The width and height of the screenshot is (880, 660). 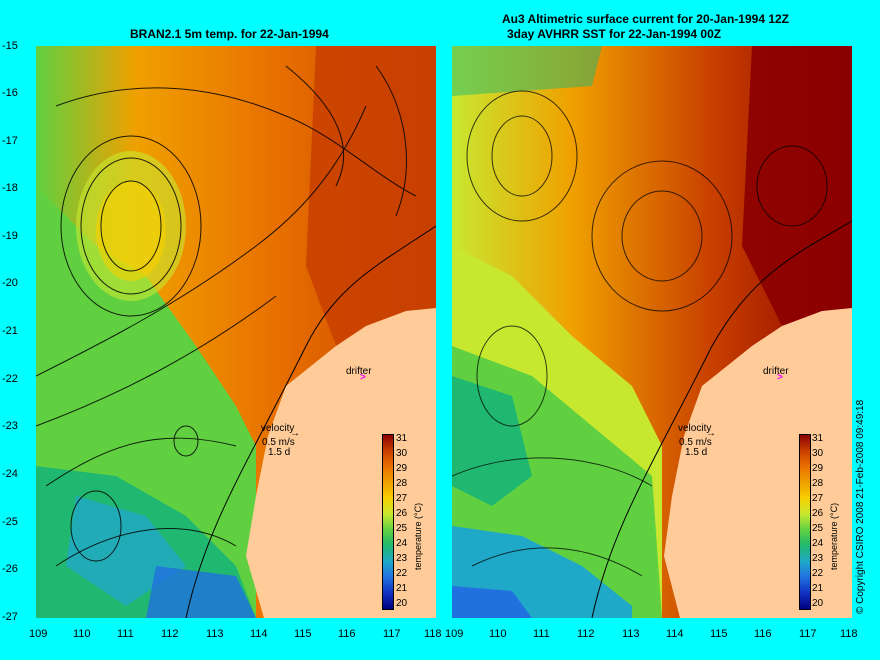 What do you see at coordinates (10, 331) in the screenshot?
I see `y-tick: -21` at bounding box center [10, 331].